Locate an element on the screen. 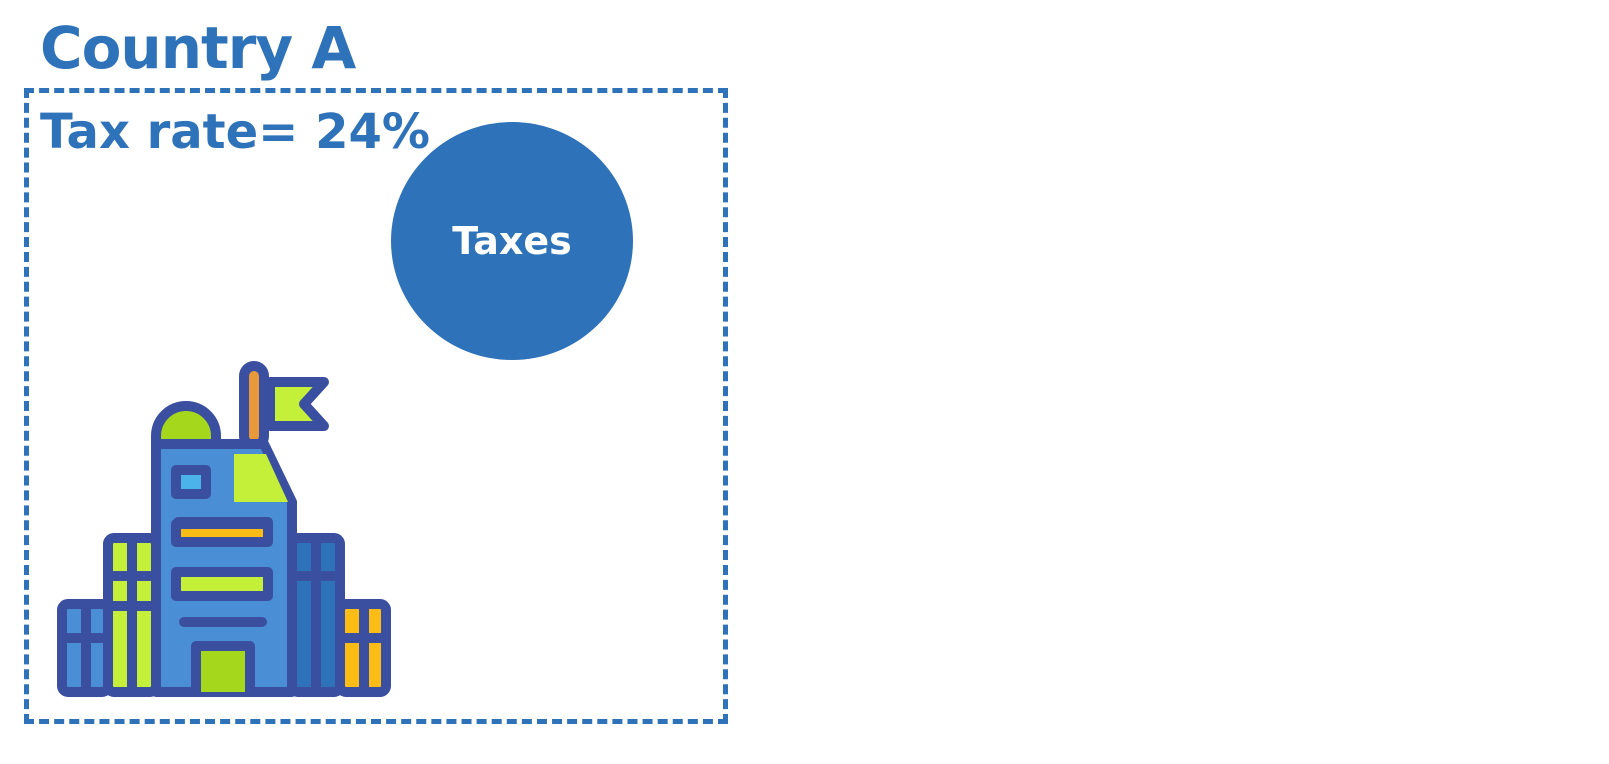 This screenshot has height=764, width=1609. government-building-icon is located at coordinates (224, 527).